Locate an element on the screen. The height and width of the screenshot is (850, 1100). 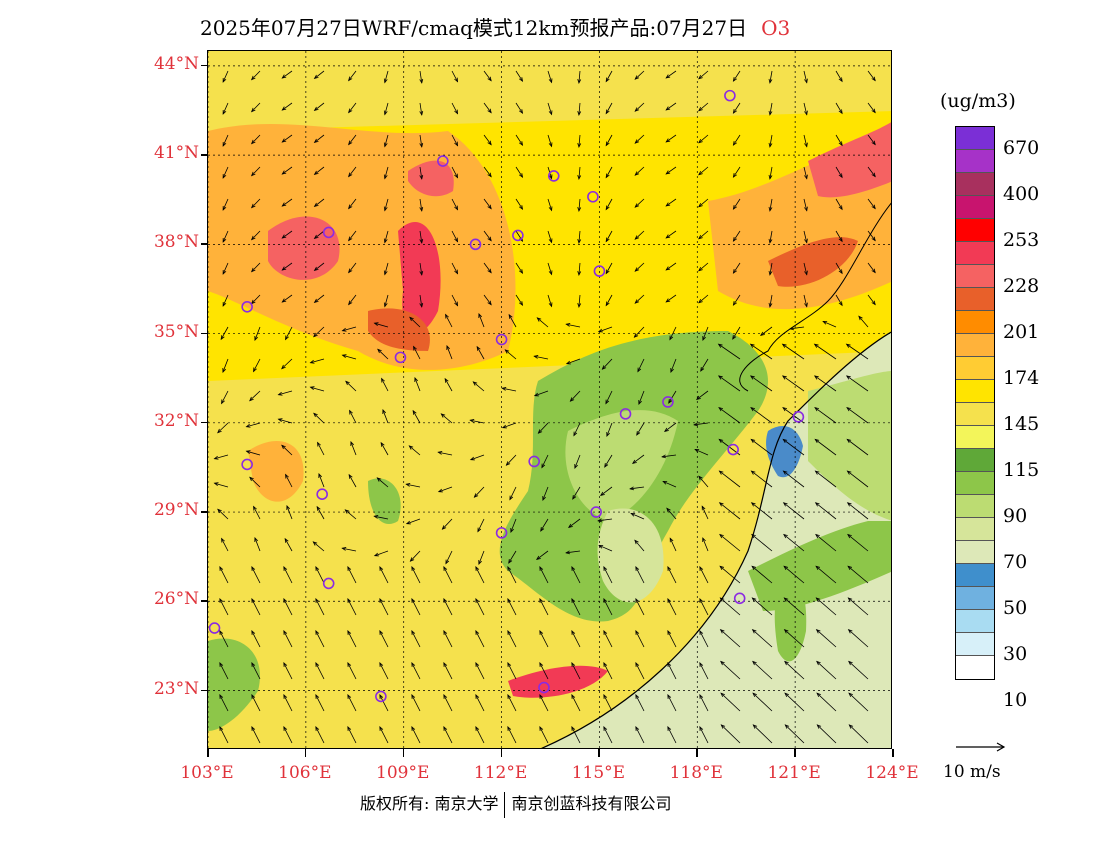
longitude-tick is located at coordinates (795, 753).